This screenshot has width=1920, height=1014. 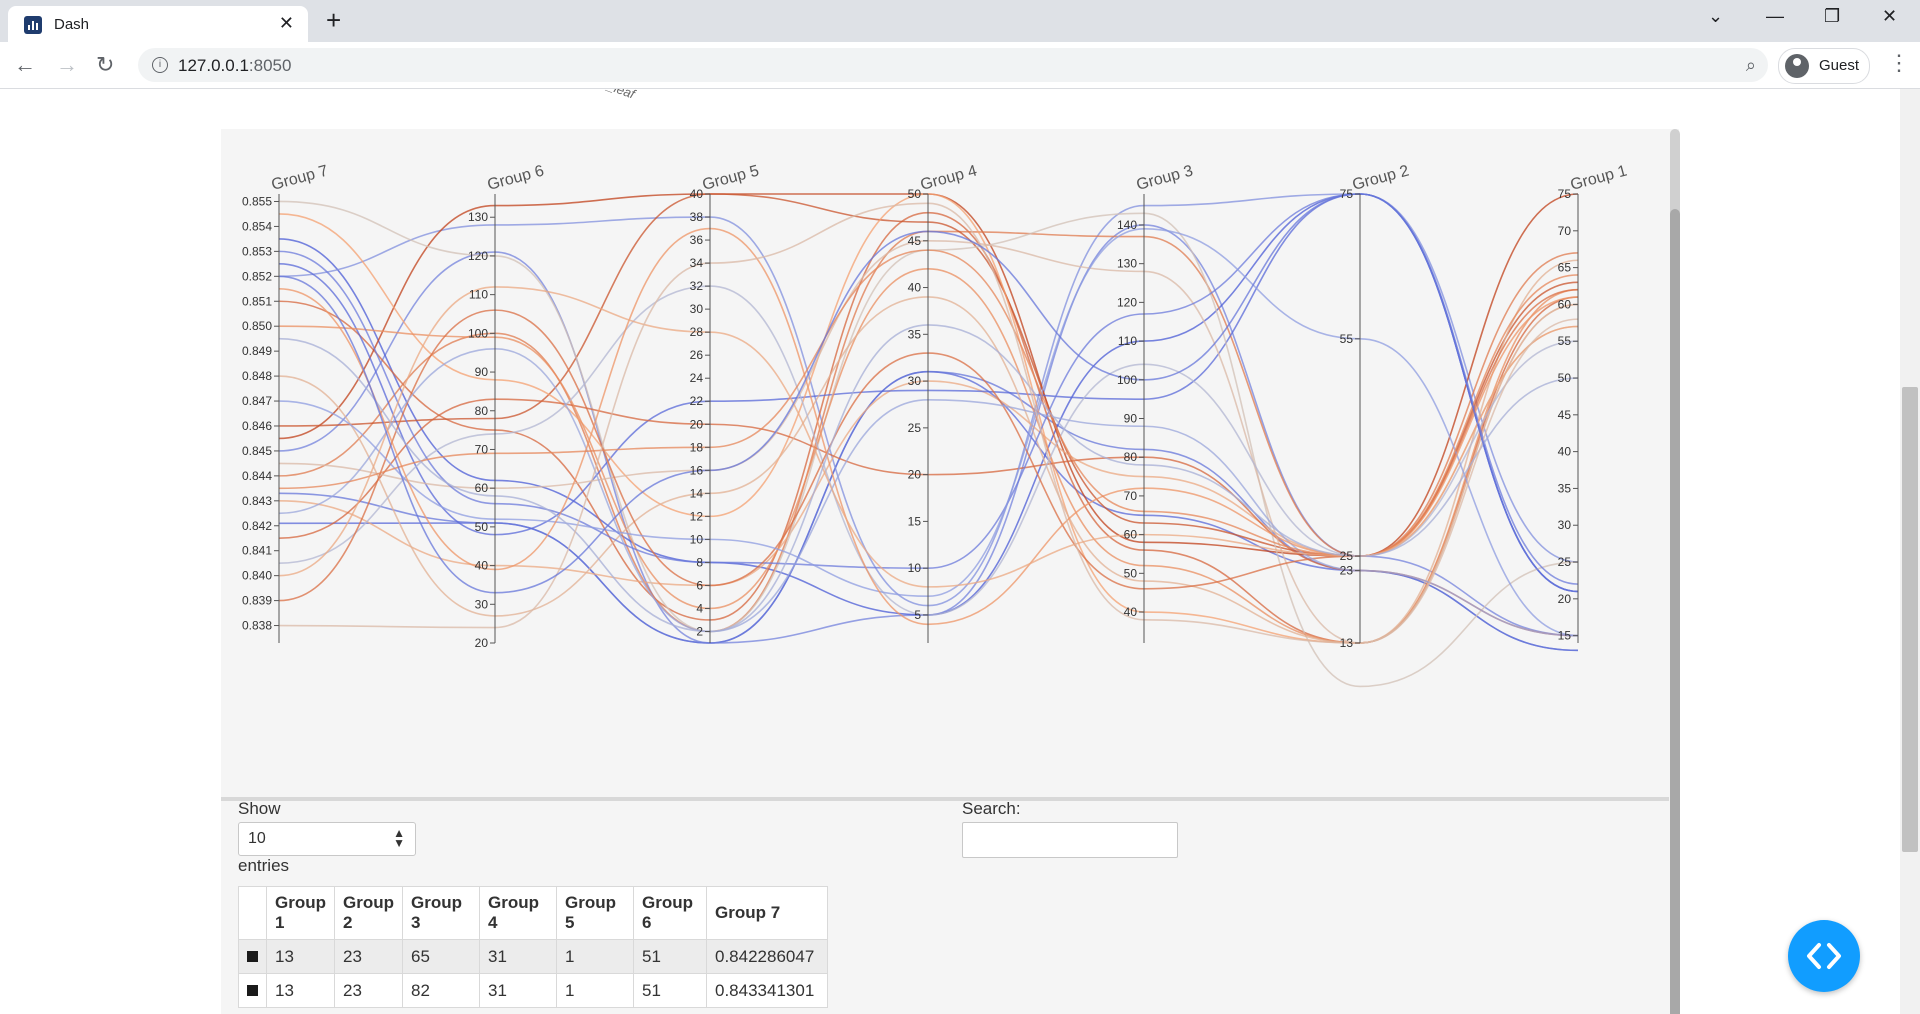 What do you see at coordinates (257, 351) in the screenshot?
I see `pc-tick-label: 0.849` at bounding box center [257, 351].